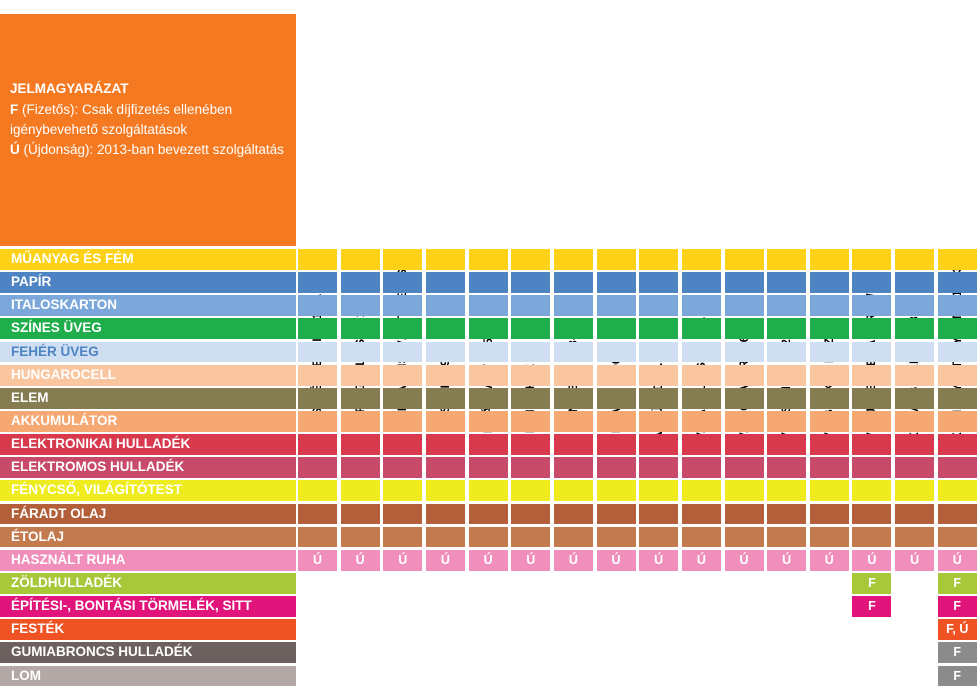  I want to click on column-header: XI. BÁNK BÁN U. 8-10., so click(570, 224).